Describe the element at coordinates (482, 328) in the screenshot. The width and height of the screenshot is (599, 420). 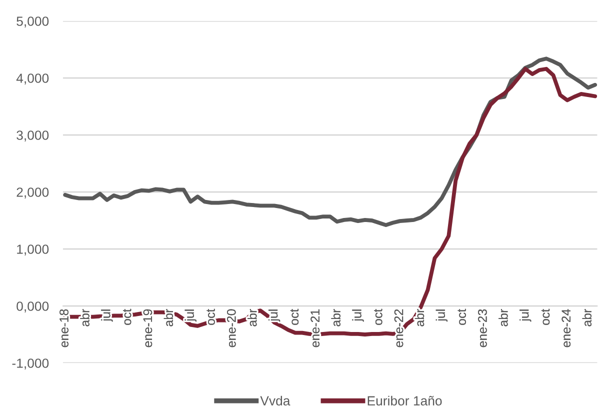
I see `x-tick-label: ene-23` at that location.